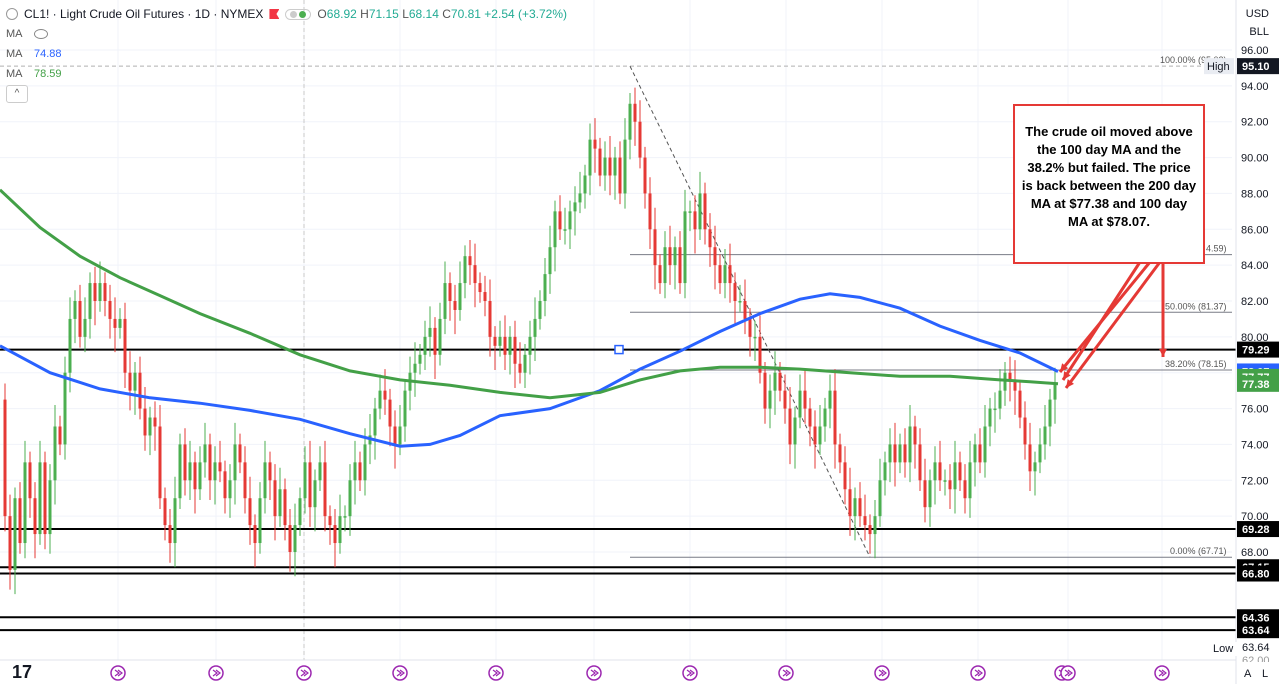 This screenshot has height=684, width=1279. What do you see at coordinates (286, 54) in the screenshot?
I see `ma-row-1: MA 74.88` at bounding box center [286, 54].